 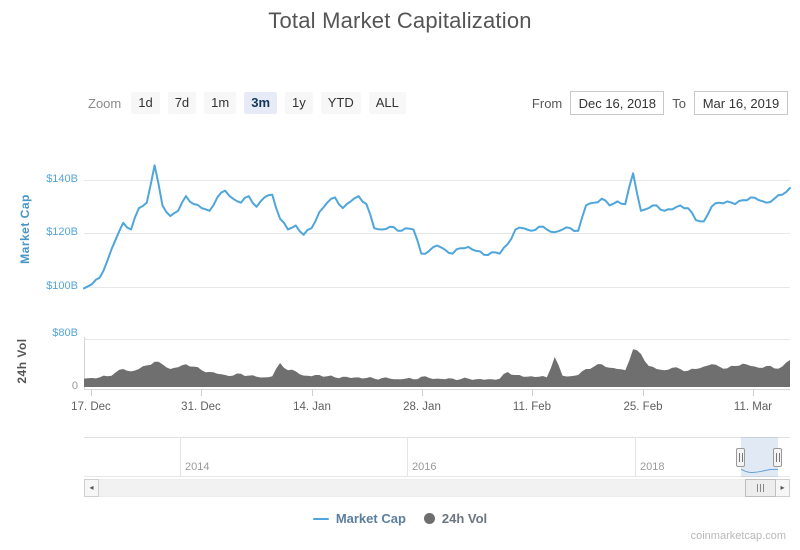 I want to click on zoom-button-7d: 7d, so click(x=182, y=103).